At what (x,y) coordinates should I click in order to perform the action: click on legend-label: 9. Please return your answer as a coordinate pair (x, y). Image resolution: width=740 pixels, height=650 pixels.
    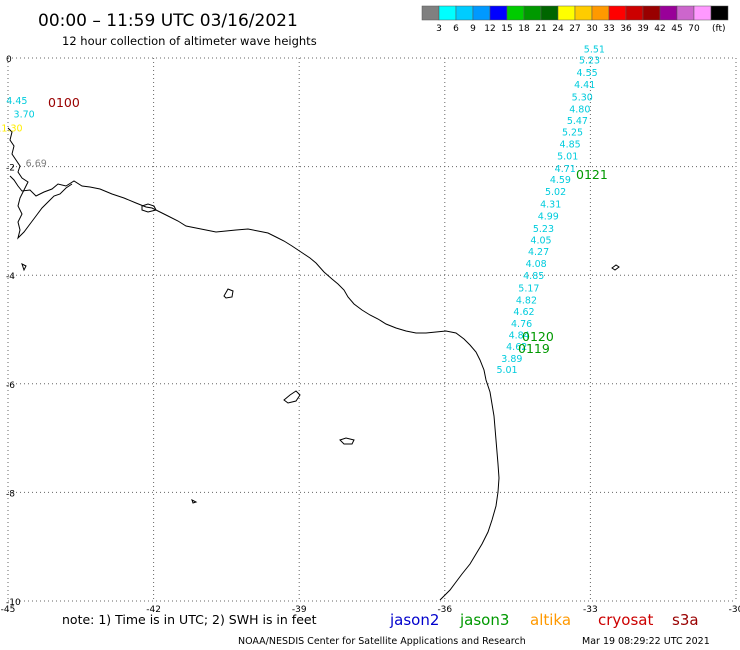
    Looking at the image, I should click on (473, 29).